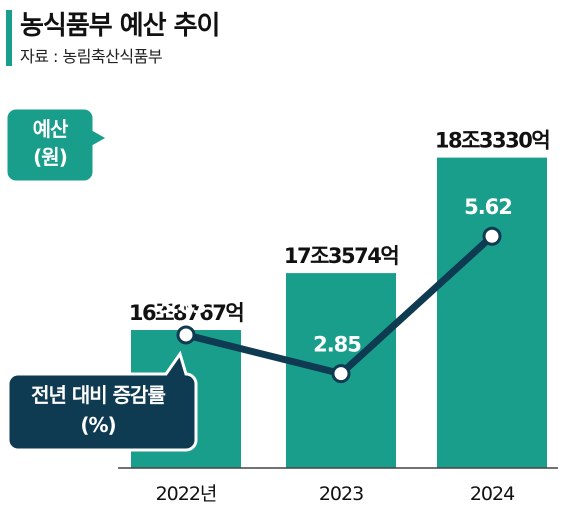 The width and height of the screenshot is (570, 510). Describe the element at coordinates (50, 157) in the screenshot. I see `legend-budget-unit: (원)` at that location.